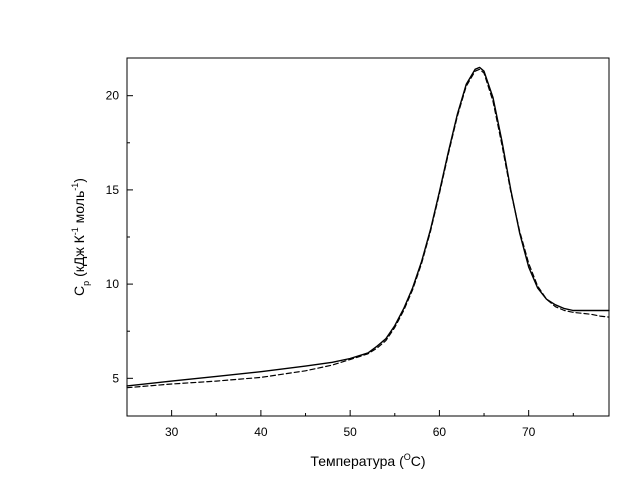 This screenshot has width=622, height=501. Describe the element at coordinates (80, 237) in the screenshot. I see `y-axis-title: Cp (кДж К-1 моль-1)` at that location.